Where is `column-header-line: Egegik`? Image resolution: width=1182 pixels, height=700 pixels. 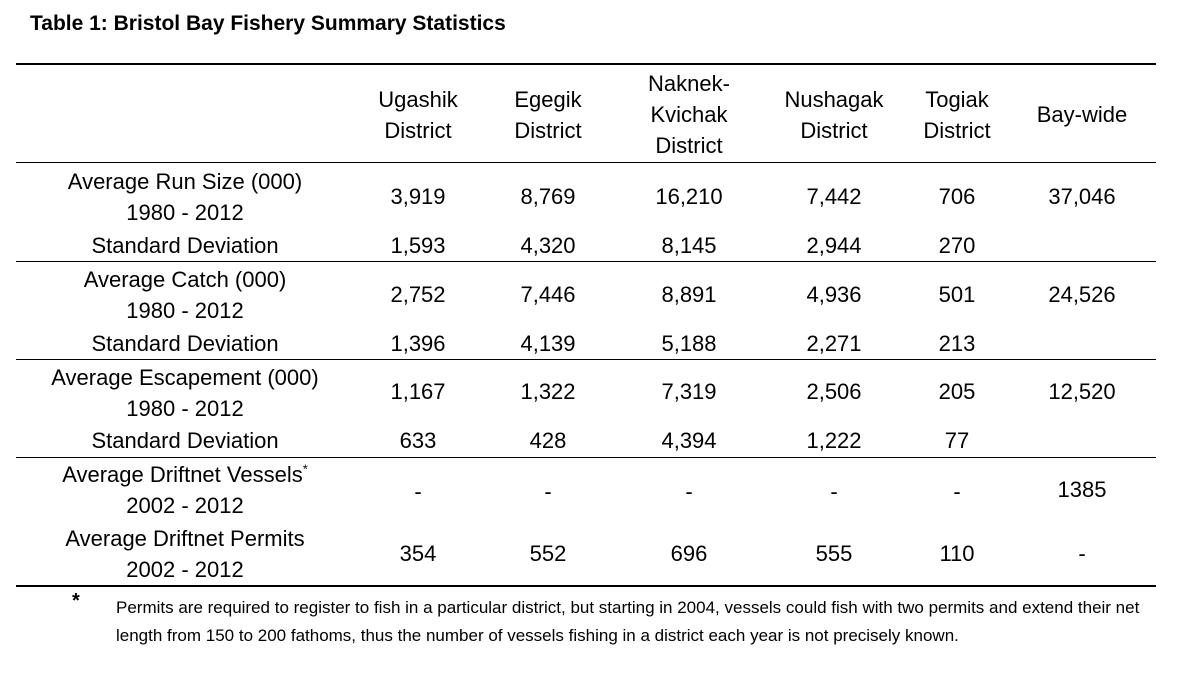
column-header-line: Egegik is located at coordinates (548, 99).